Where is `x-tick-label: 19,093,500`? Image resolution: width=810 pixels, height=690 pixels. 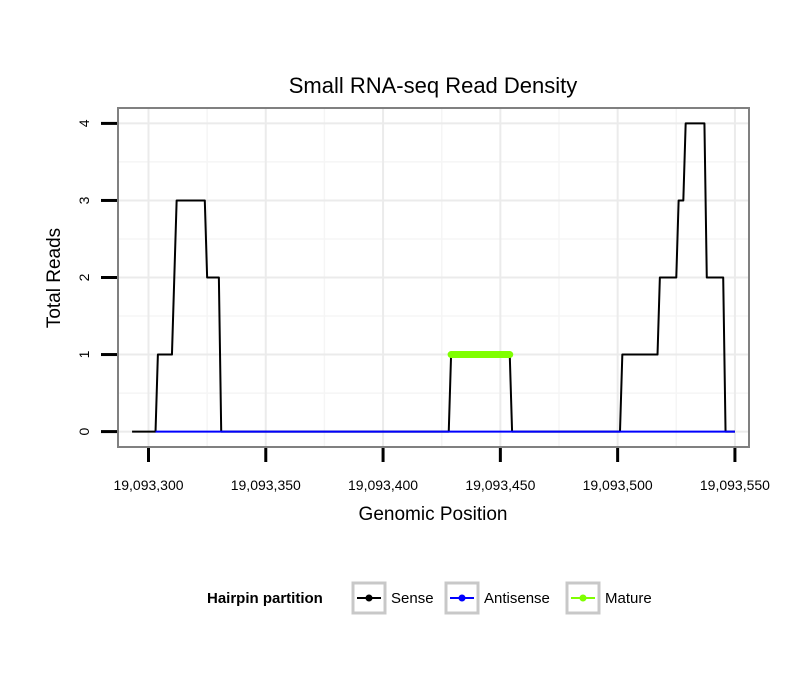
x-tick-label: 19,093,500 is located at coordinates (618, 485).